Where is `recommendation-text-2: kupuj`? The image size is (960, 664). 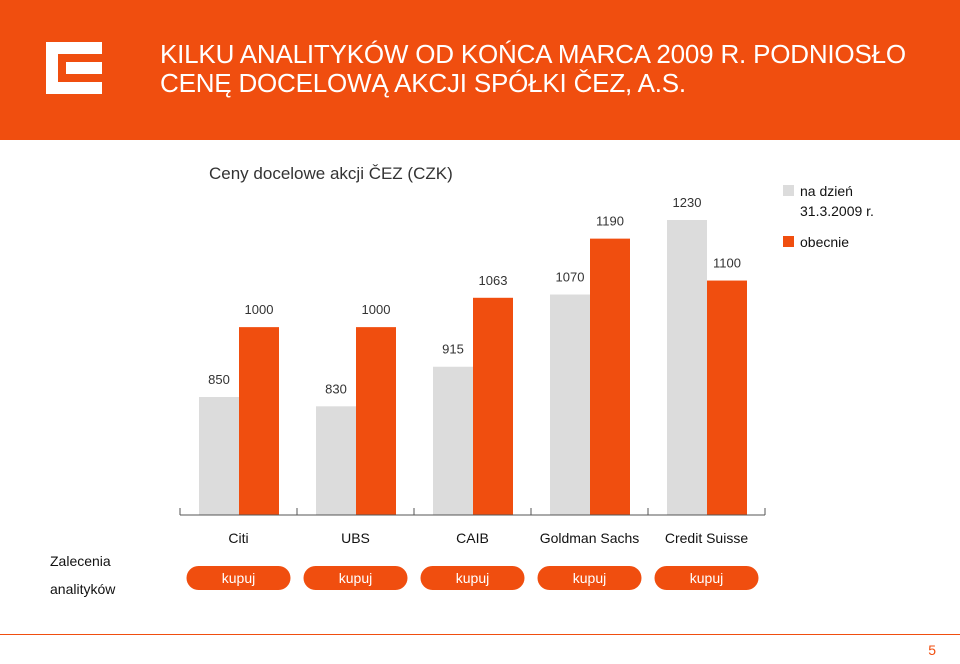 recommendation-text-2: kupuj is located at coordinates (472, 578).